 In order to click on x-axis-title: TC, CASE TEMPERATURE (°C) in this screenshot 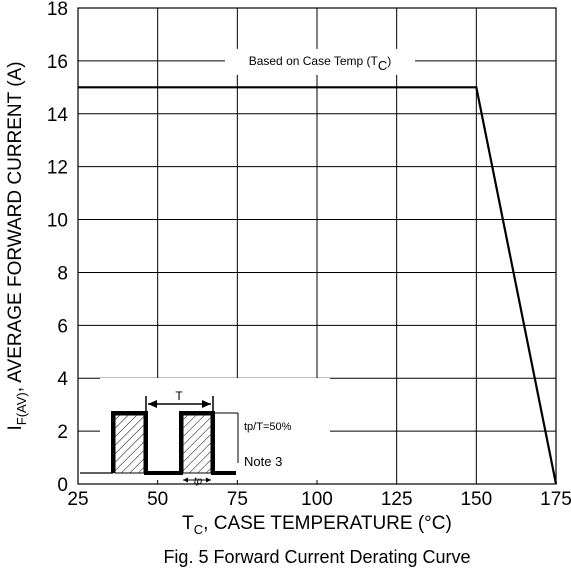, I will do `click(317, 525)`.